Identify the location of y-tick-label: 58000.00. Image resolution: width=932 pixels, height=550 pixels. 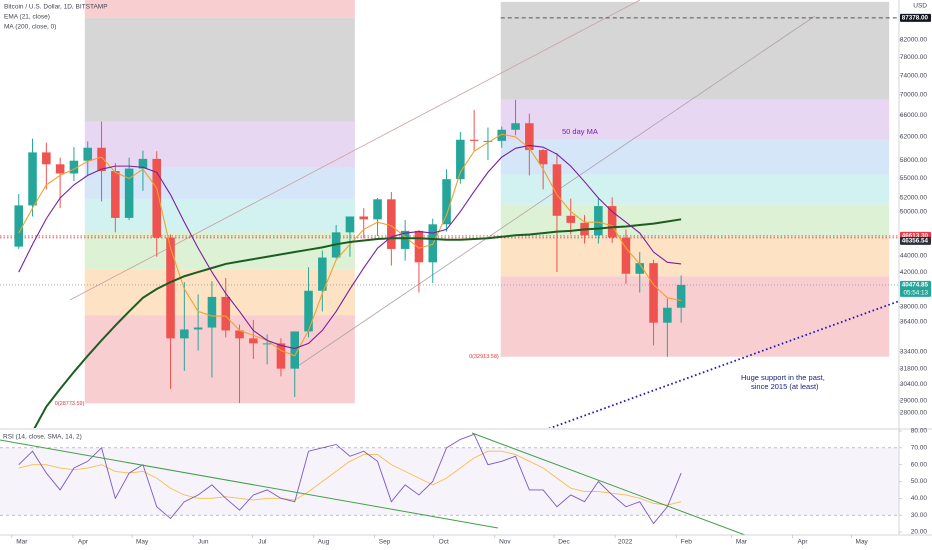
(913, 160).